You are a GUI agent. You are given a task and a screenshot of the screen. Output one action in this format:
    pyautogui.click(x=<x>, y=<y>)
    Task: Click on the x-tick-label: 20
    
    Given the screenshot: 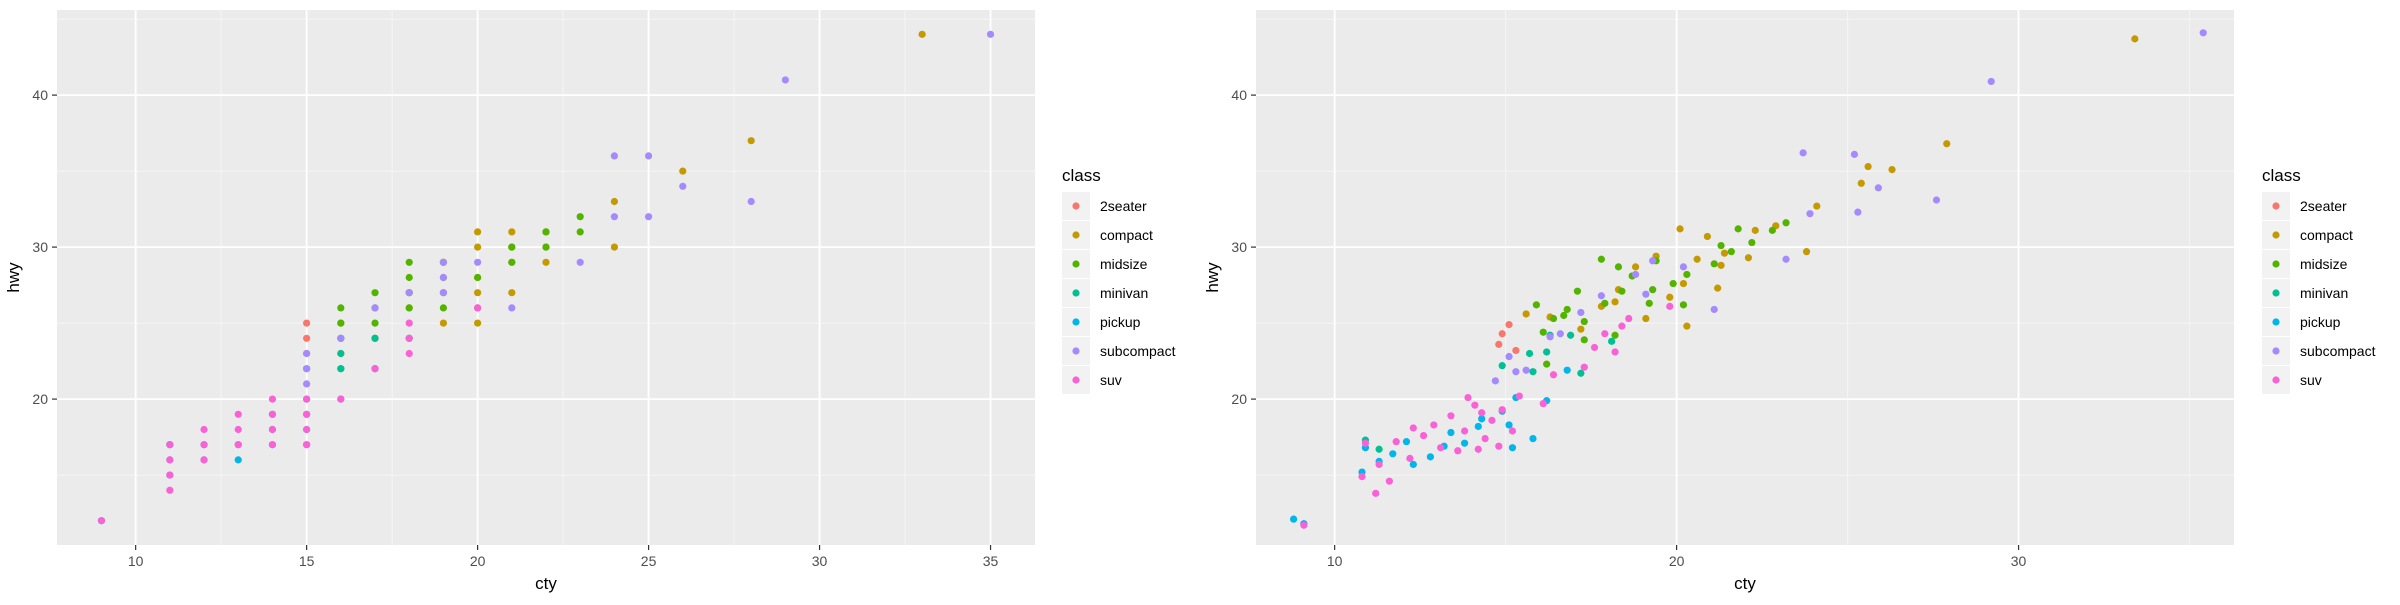 What is the action you would take?
    pyautogui.click(x=1677, y=561)
    